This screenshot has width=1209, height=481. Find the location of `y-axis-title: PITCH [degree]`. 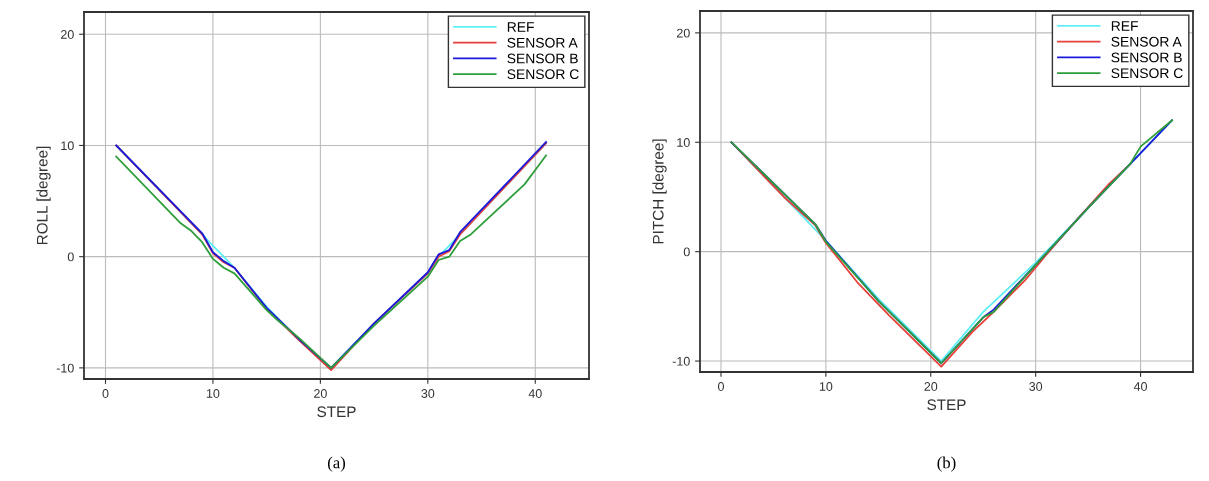

y-axis-title: PITCH [degree] is located at coordinates (659, 191).